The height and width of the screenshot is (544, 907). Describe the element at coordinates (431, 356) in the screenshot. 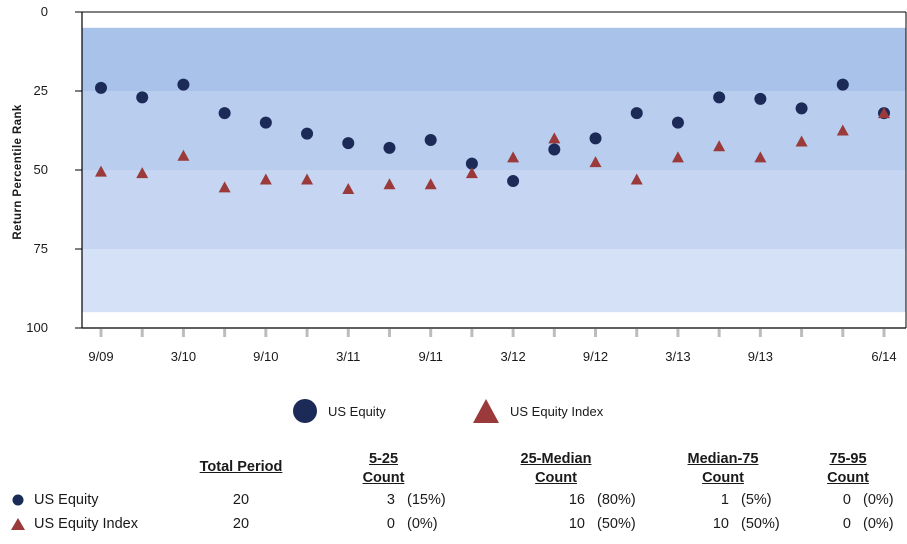

I see `x-tick-label: 9/11` at that location.